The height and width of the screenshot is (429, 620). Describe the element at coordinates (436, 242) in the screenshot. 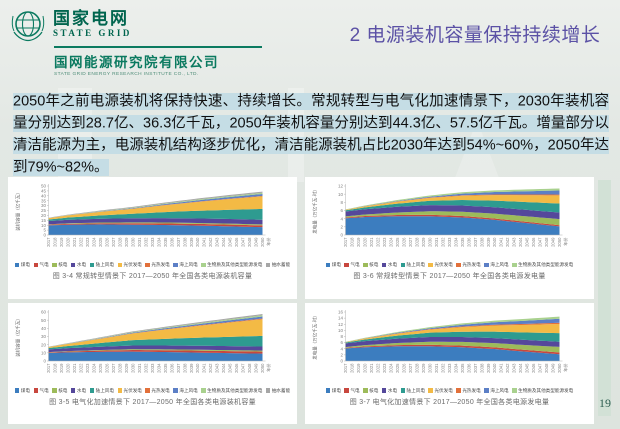

I see `svg-text: 2031` at that location.